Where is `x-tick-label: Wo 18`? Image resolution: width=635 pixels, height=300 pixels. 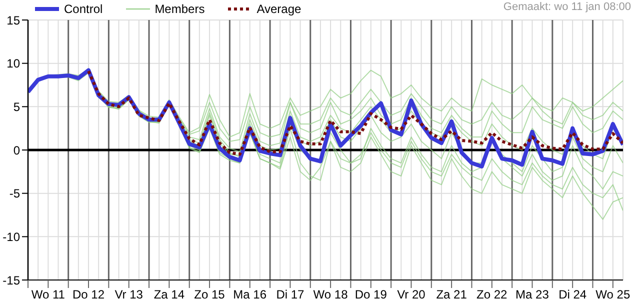
x-tick-label: Wo 18 is located at coordinates (330, 294).